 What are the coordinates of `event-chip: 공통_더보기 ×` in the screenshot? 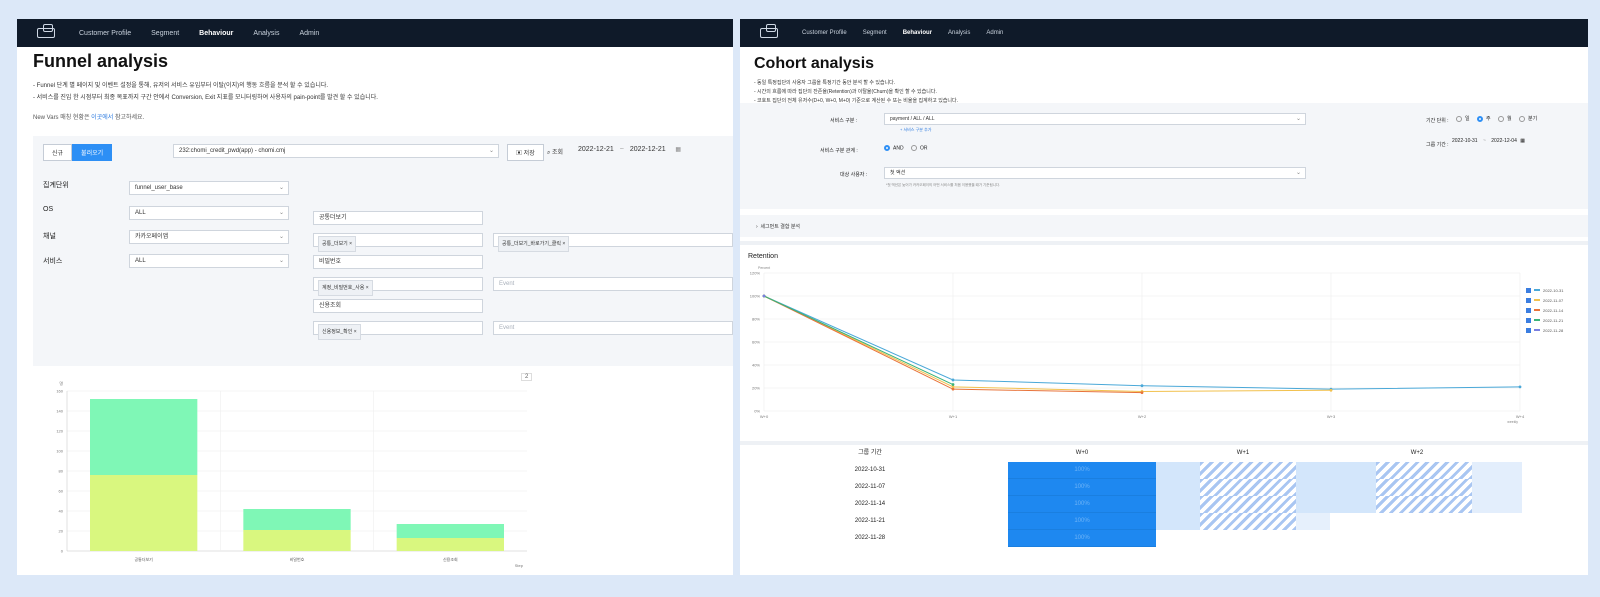 It's located at (337, 244).